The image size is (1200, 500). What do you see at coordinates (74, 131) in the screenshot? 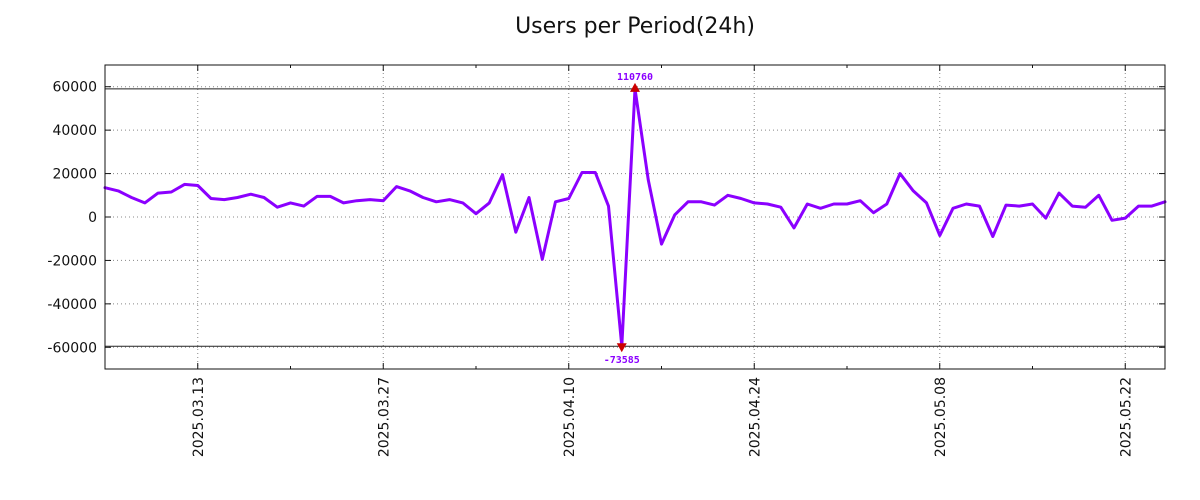
I see `y-tick-label: 40000` at bounding box center [74, 131].